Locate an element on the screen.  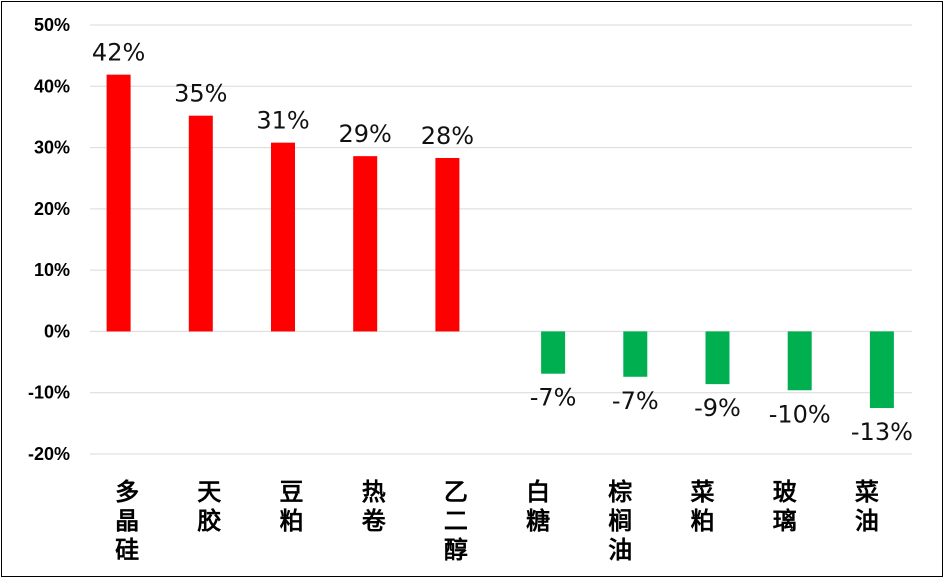
data-label: -13% is located at coordinates (882, 432).